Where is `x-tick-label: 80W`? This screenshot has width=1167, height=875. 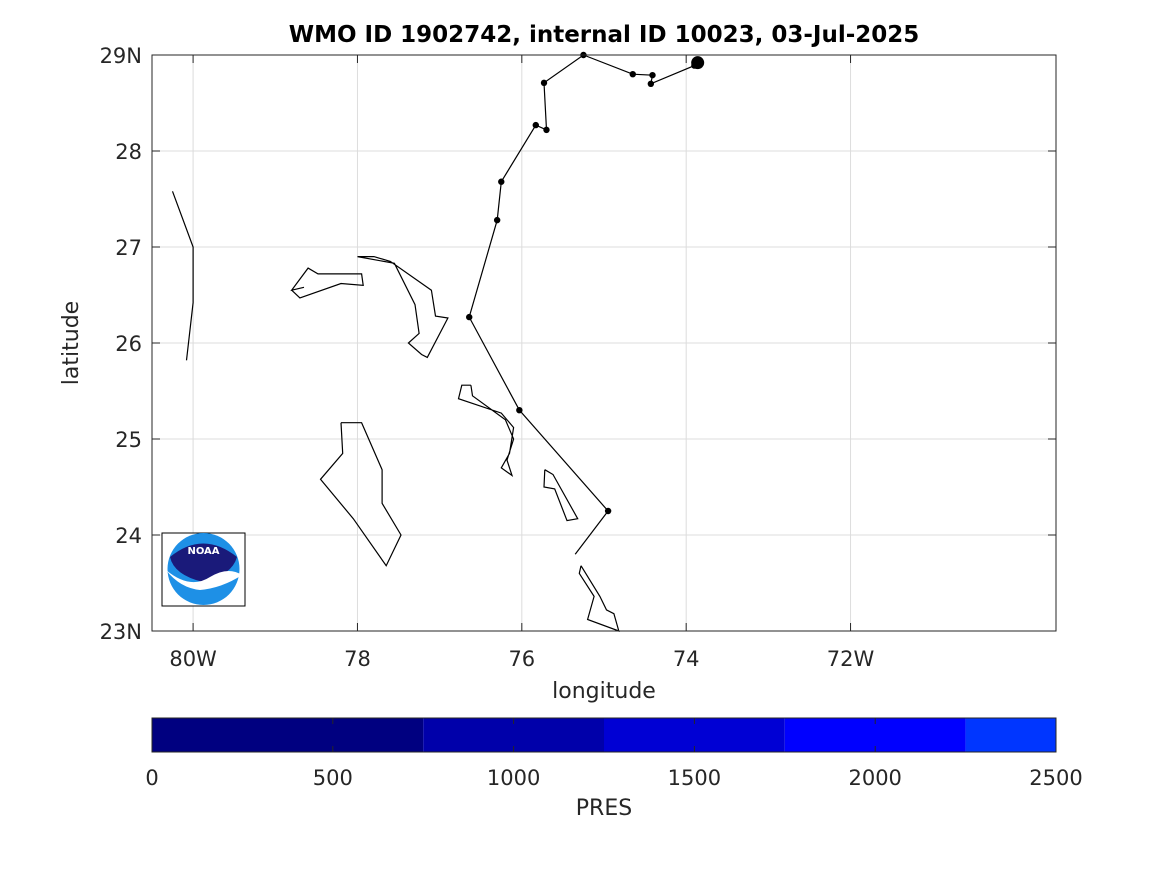
x-tick-label: 80W is located at coordinates (193, 659).